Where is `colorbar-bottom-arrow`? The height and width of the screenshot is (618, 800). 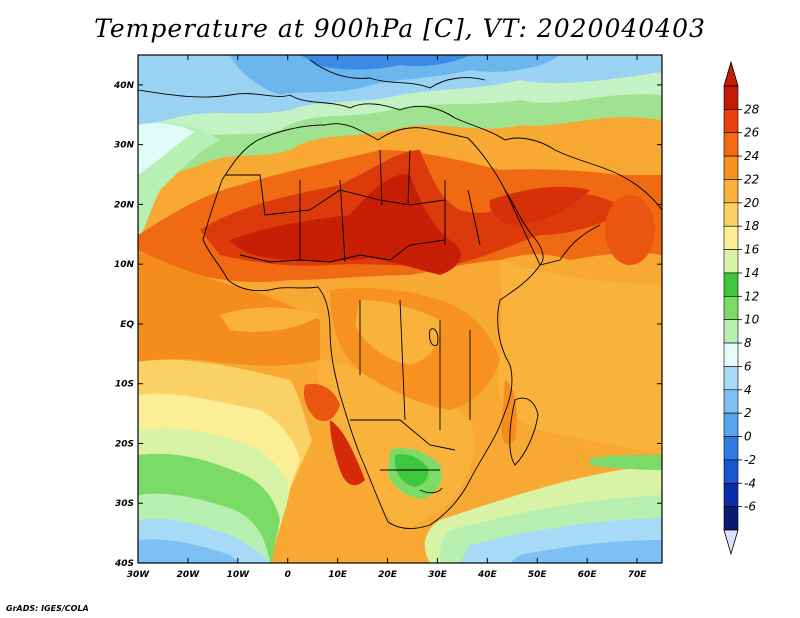 colorbar-bottom-arrow is located at coordinates (731, 542).